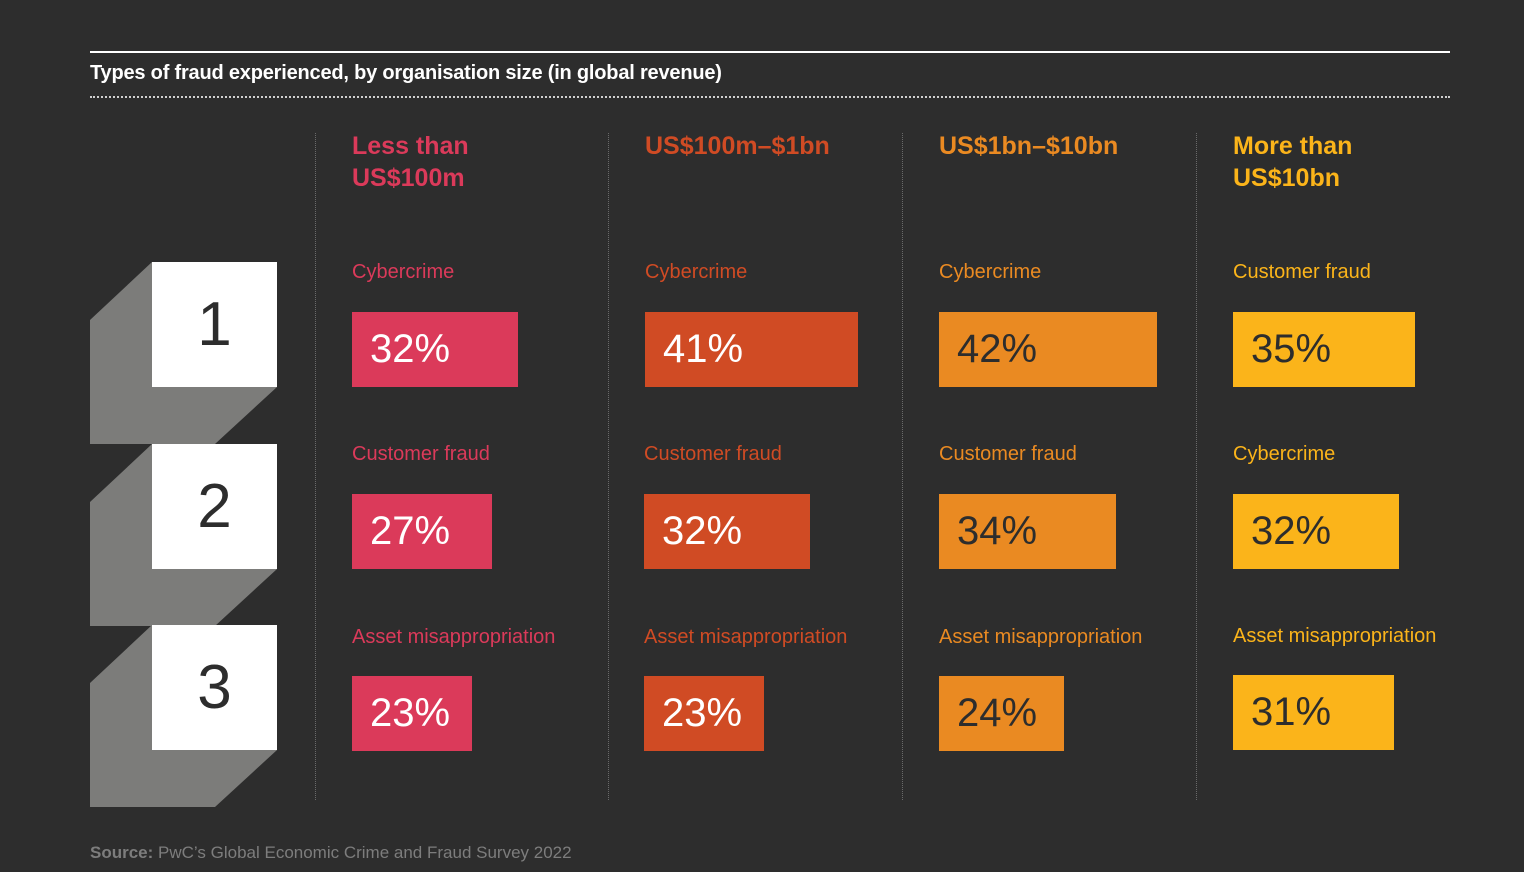 This screenshot has width=1524, height=872. Describe the element at coordinates (1001, 713) in the screenshot. I see `value-bar: 24%` at that location.